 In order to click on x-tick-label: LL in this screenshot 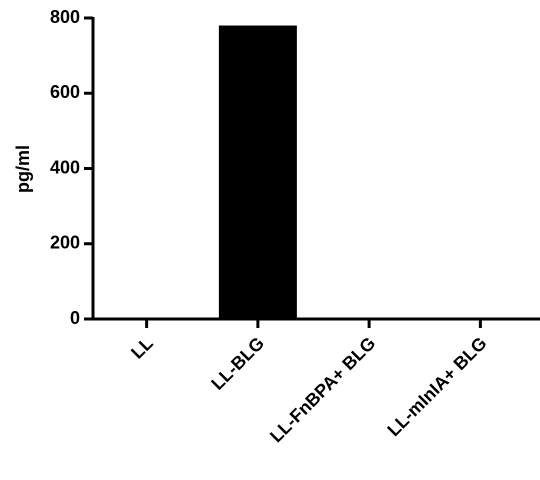, I will do `click(142, 348)`.